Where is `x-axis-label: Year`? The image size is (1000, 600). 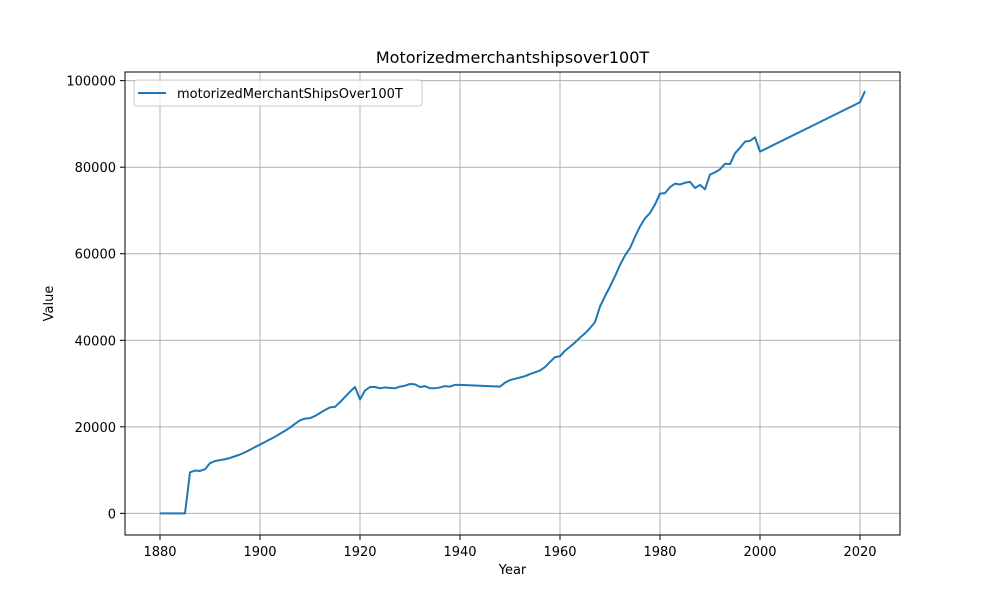
x-axis-label: Year is located at coordinates (512, 570).